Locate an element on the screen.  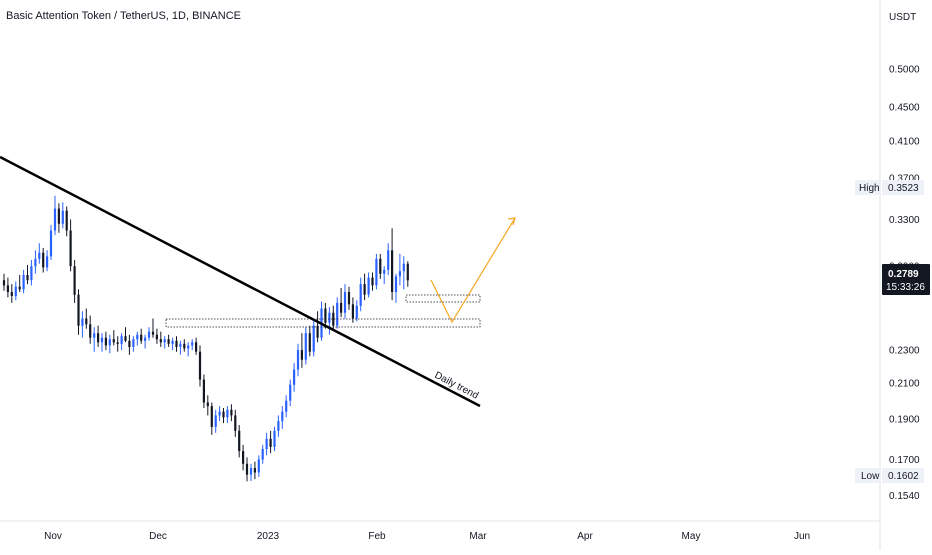
low-label-badge is located at coordinates (868, 475).